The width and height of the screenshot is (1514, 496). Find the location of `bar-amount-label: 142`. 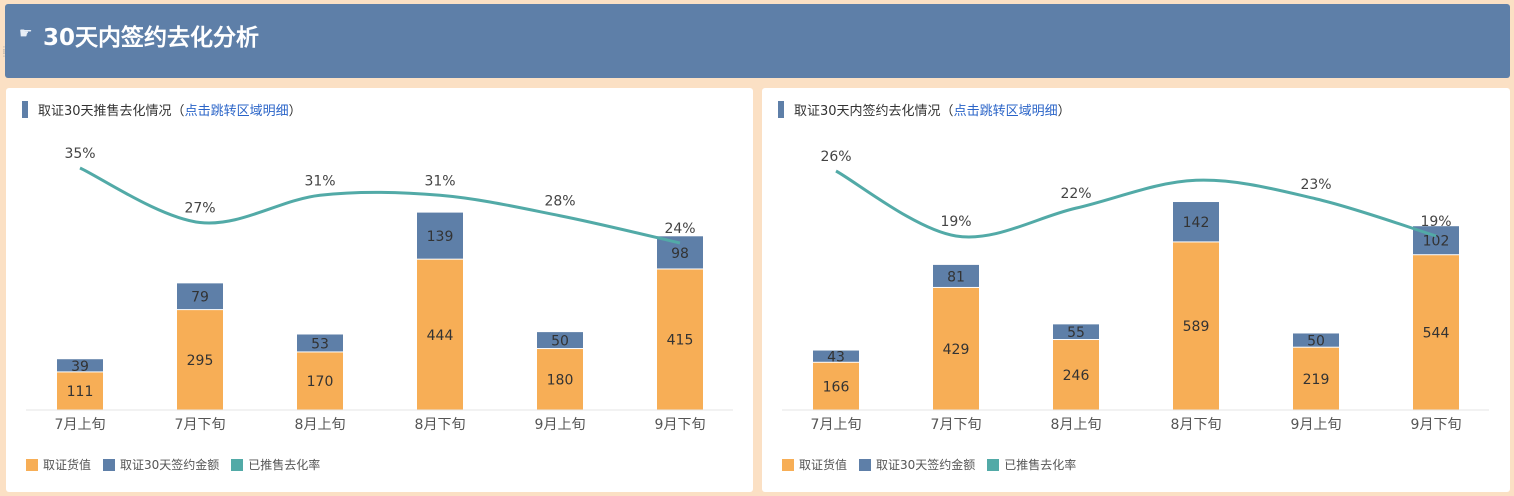

bar-amount-label: 142 is located at coordinates (1196, 223).